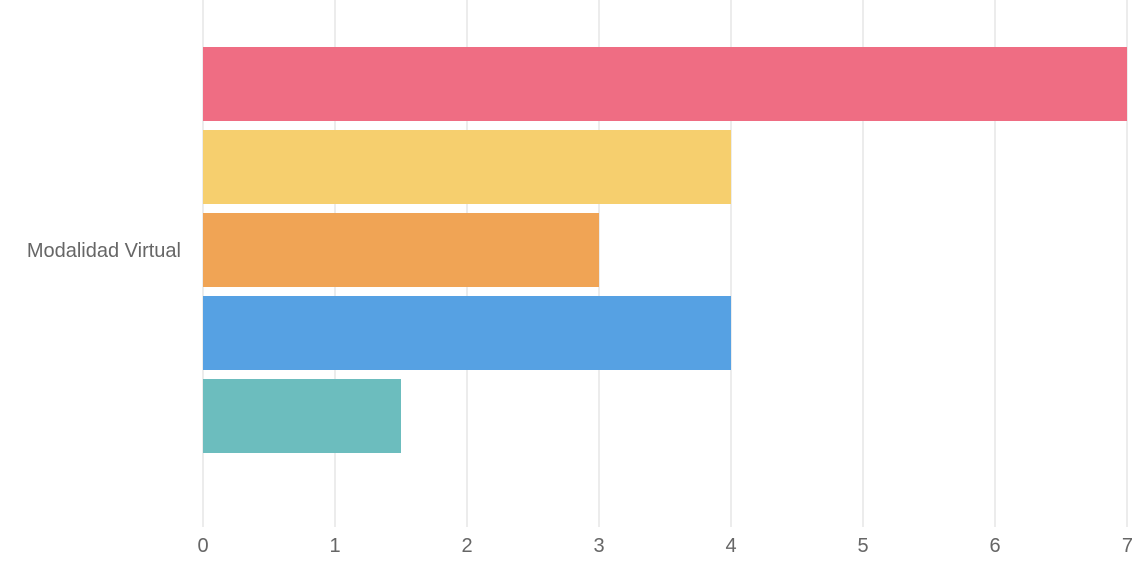 The image size is (1140, 570). What do you see at coordinates (665, 546) in the screenshot?
I see `x-axis-tick-labels: 0 1 2 3 4 5 6 7` at bounding box center [665, 546].